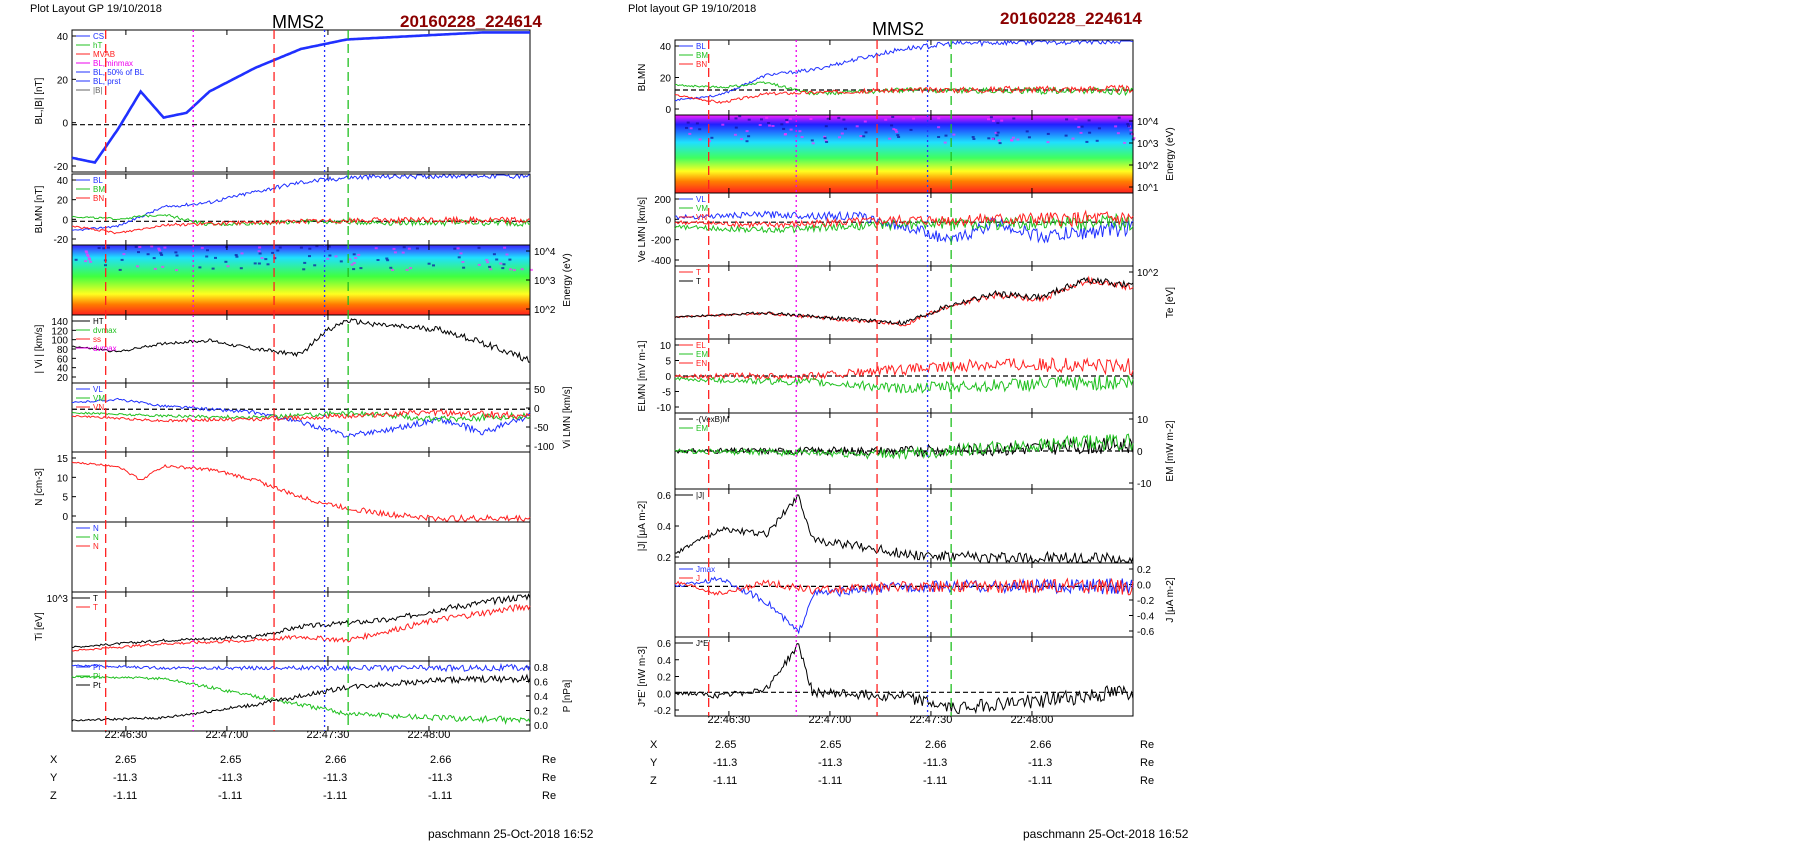 The width and height of the screenshot is (1804, 846). I want to click on legend-entry: VN, so click(98, 407).